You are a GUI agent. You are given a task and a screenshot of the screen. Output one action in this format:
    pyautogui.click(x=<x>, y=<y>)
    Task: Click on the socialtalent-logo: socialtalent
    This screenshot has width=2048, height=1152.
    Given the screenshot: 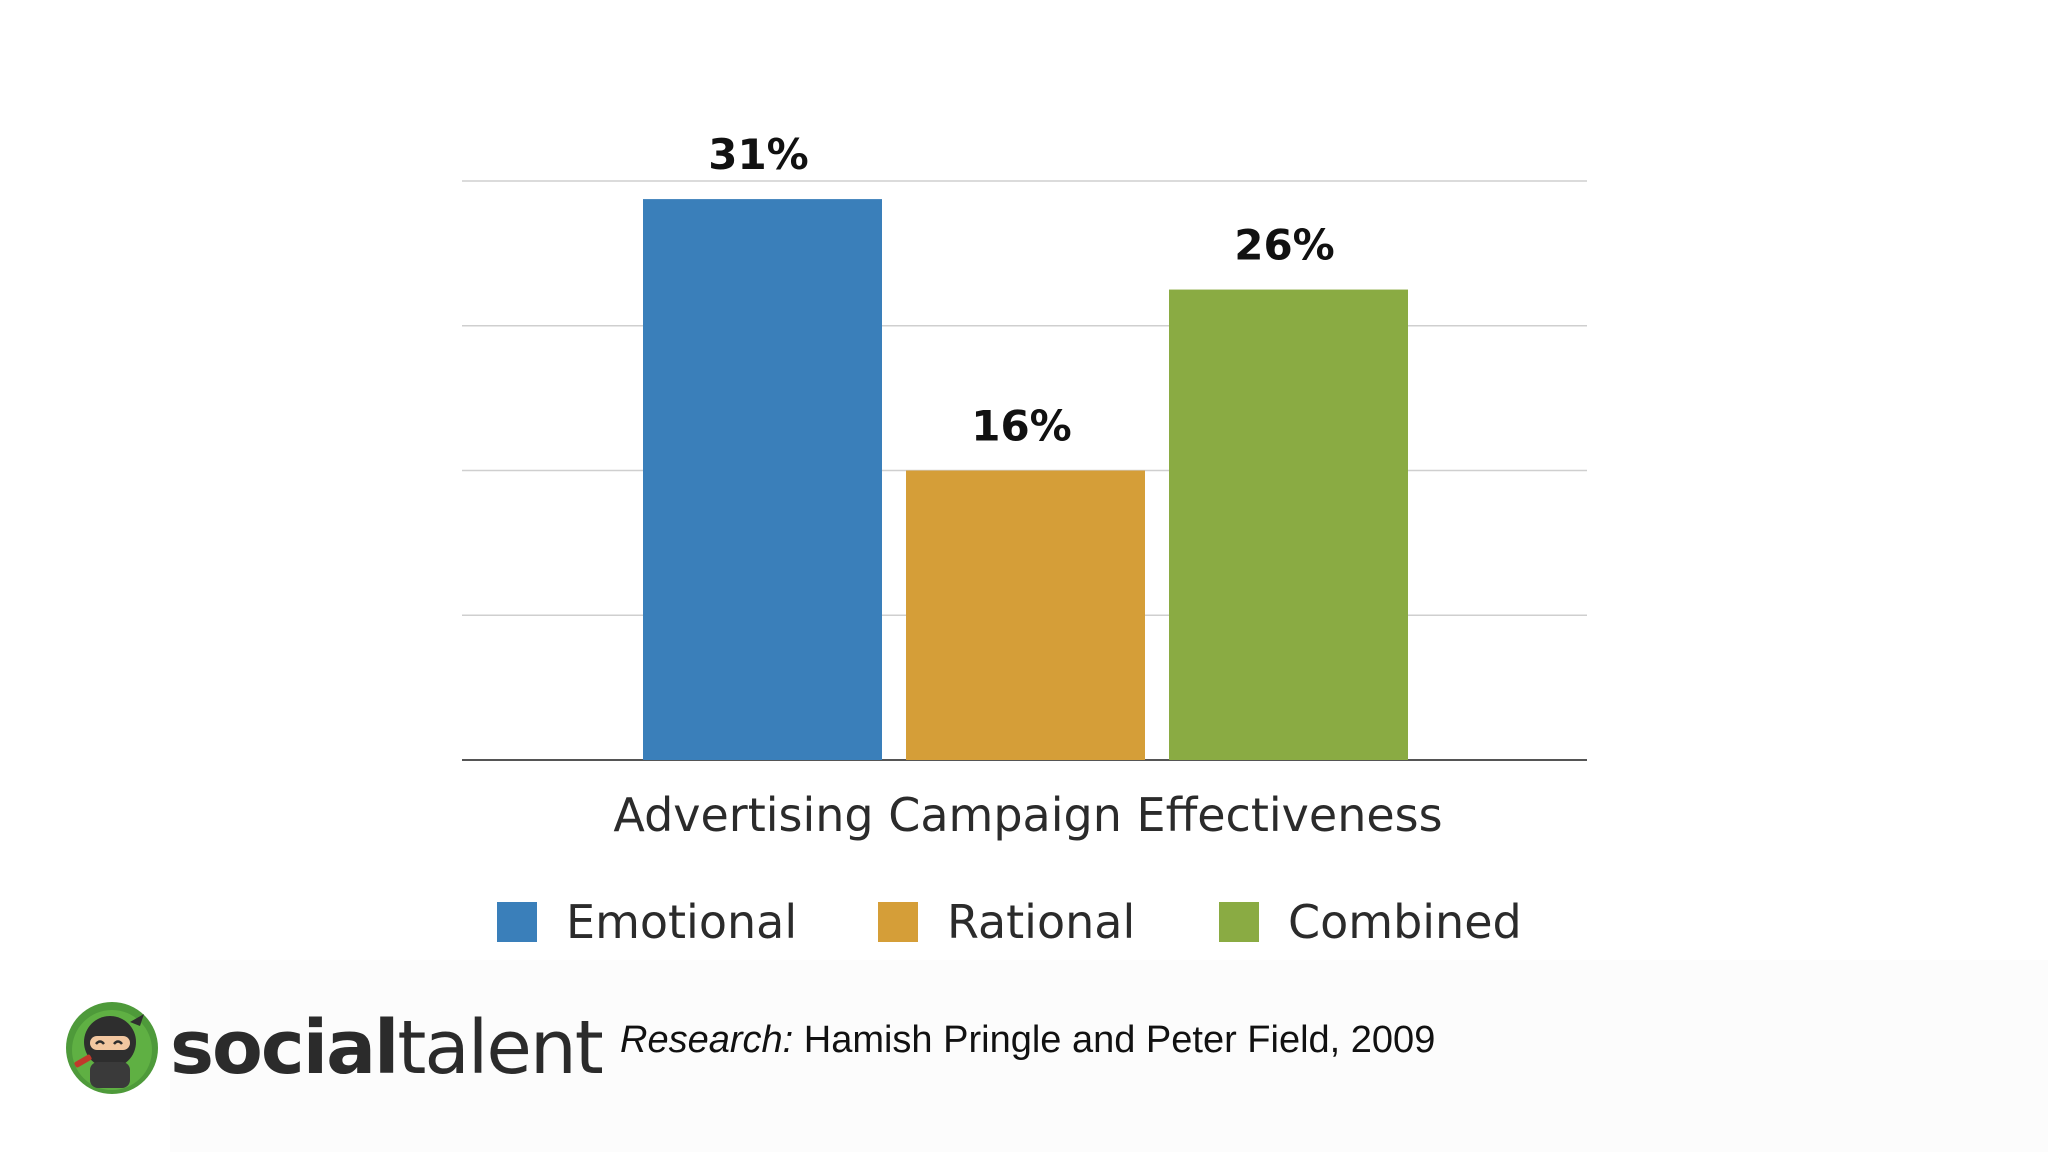 What is the action you would take?
    pyautogui.click(x=334, y=1048)
    